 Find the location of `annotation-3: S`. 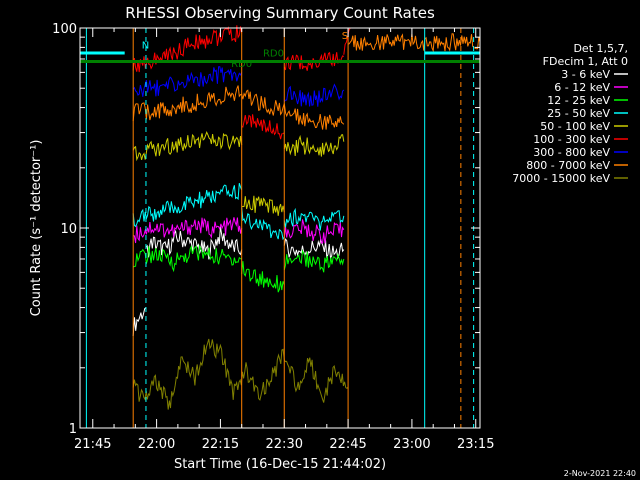

annotation-3: S is located at coordinates (345, 36).